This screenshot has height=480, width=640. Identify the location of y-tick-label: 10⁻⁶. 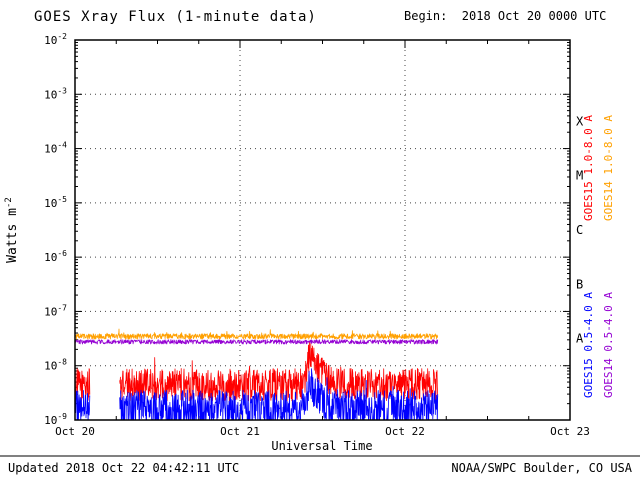
(55, 256).